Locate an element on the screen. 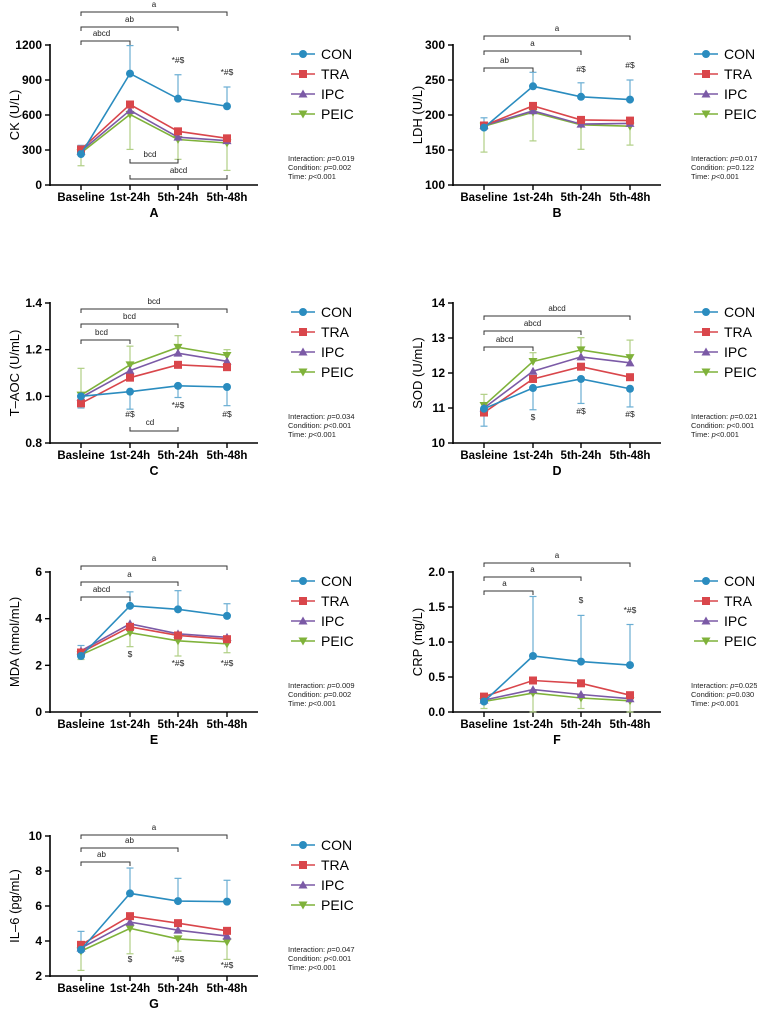 This screenshot has height=1010, width=757. stats-line: Interaction: p=0.009 is located at coordinates (321, 685).